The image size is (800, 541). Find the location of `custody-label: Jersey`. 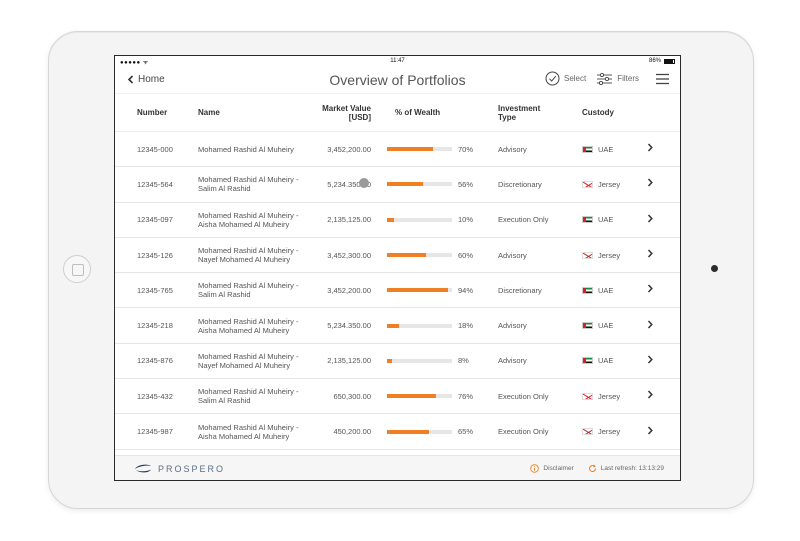

custody-label: Jersey is located at coordinates (609, 432).